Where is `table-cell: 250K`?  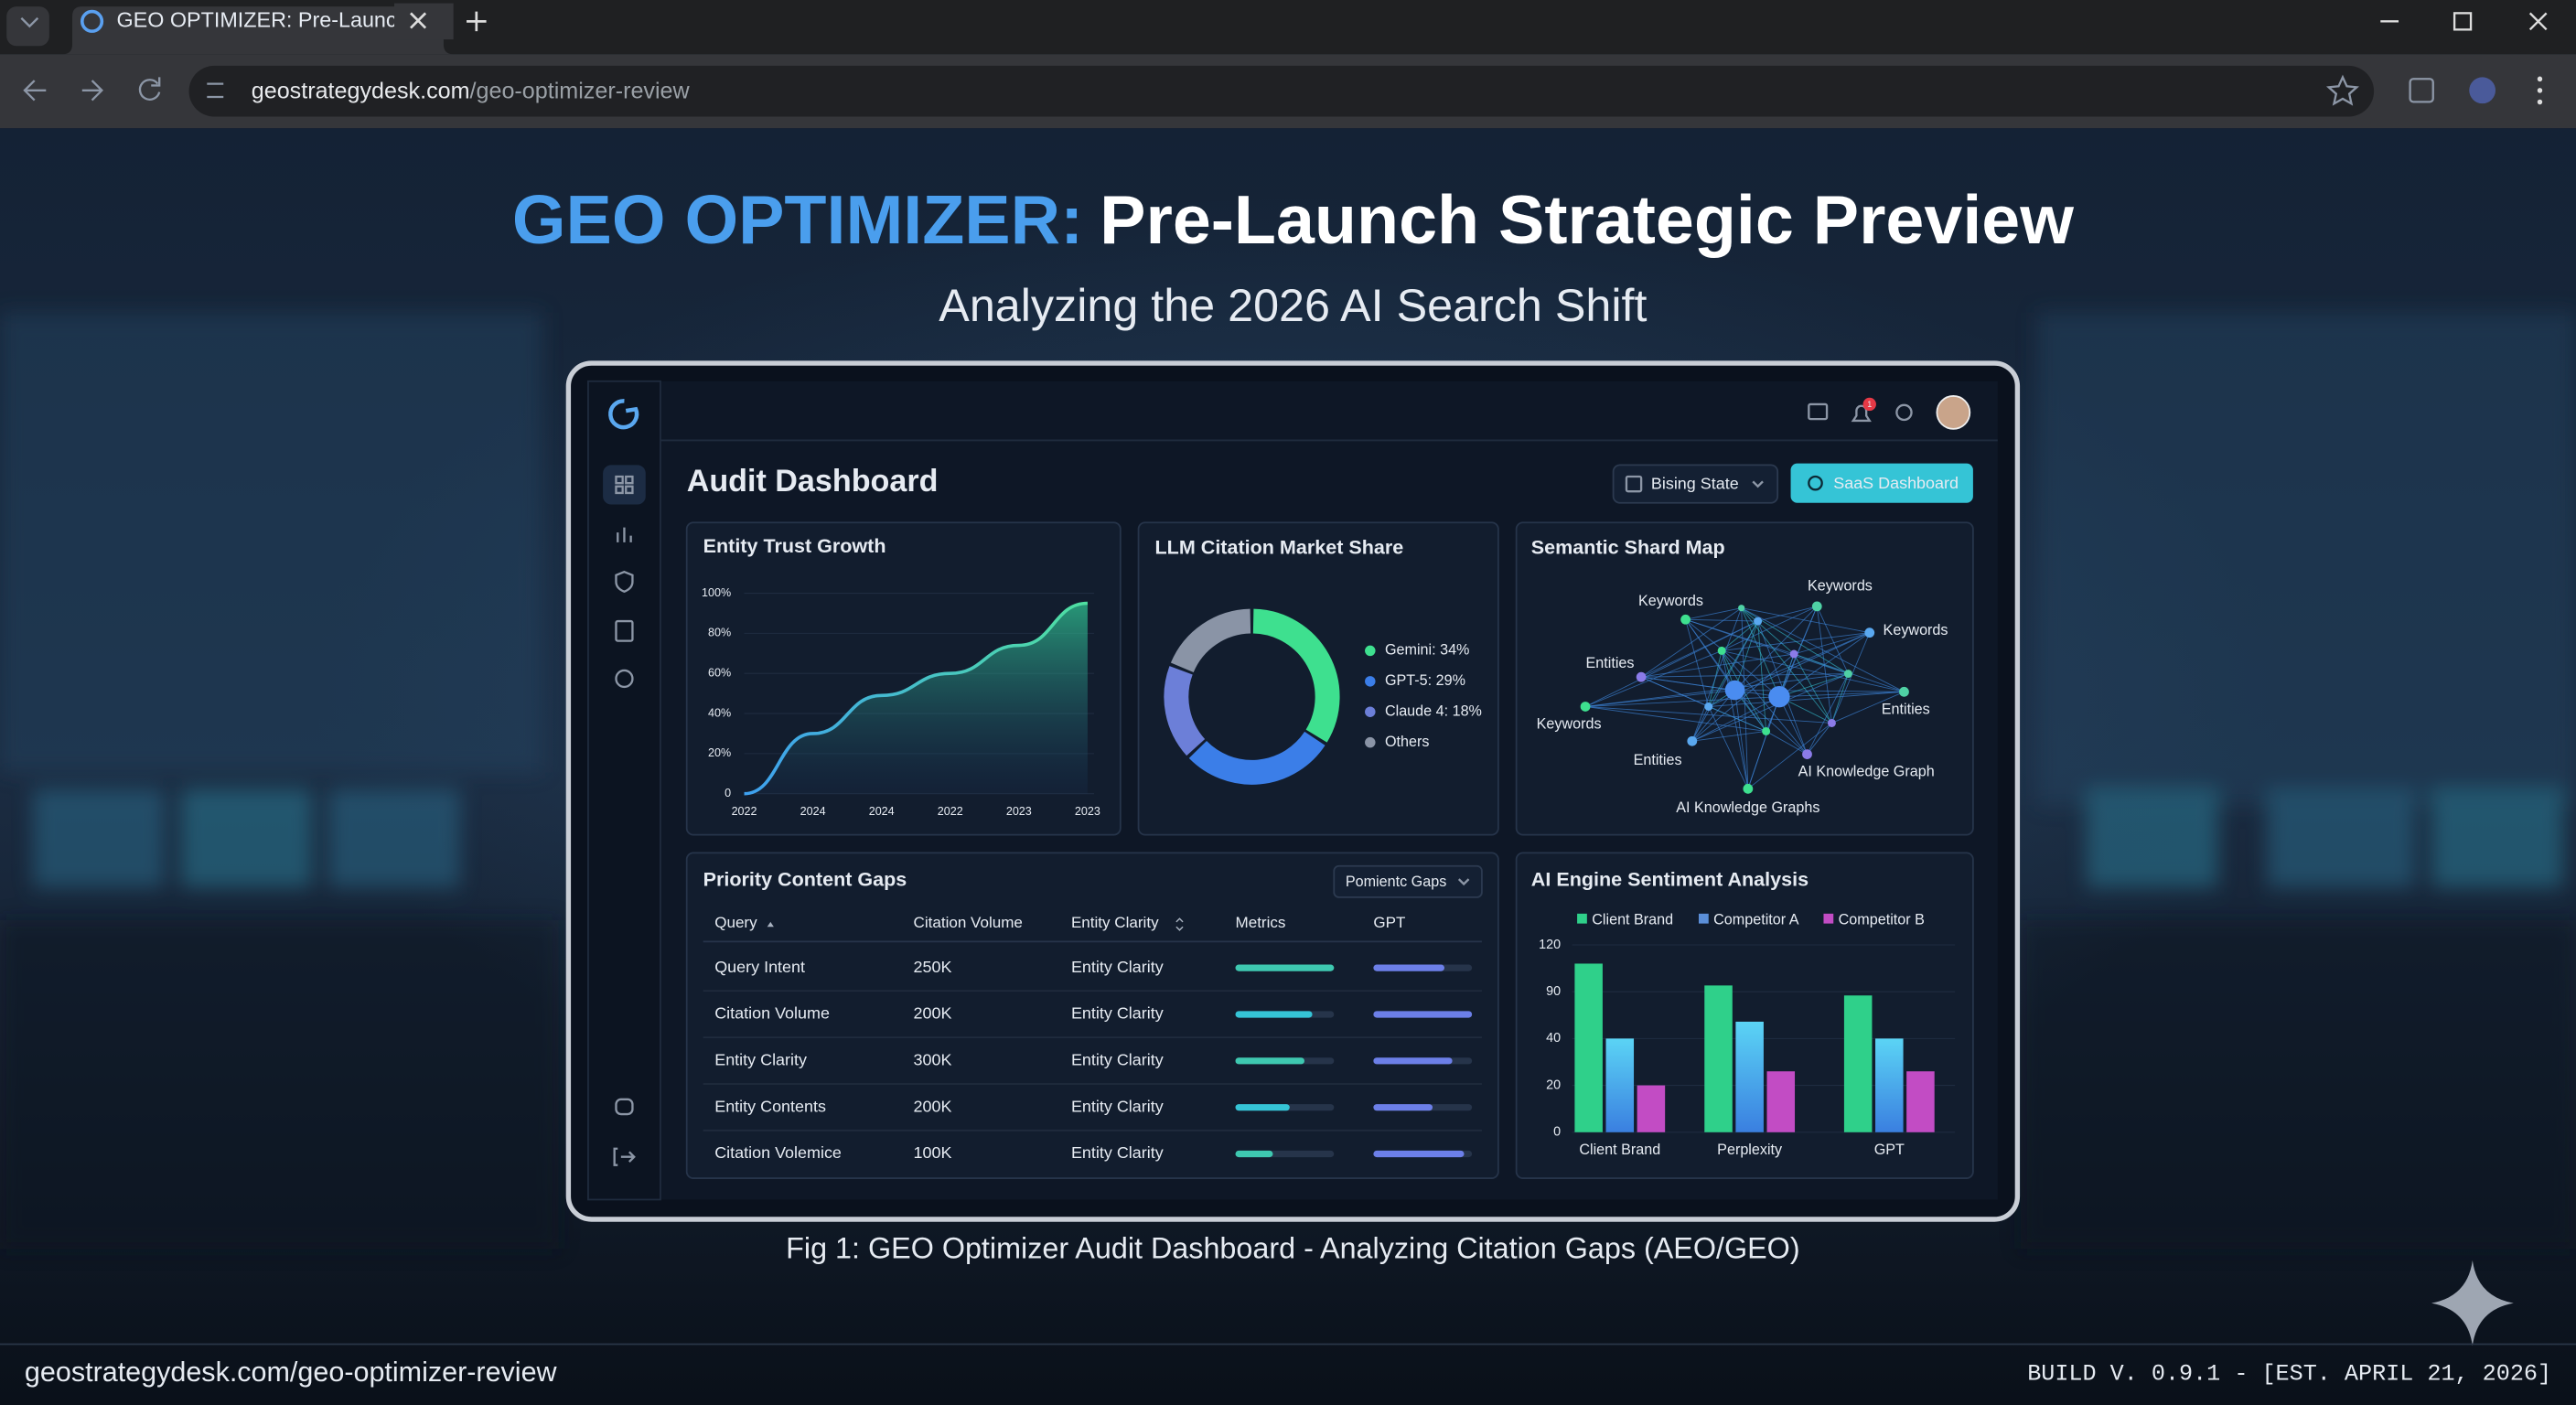
table-cell: 250K is located at coordinates (933, 967).